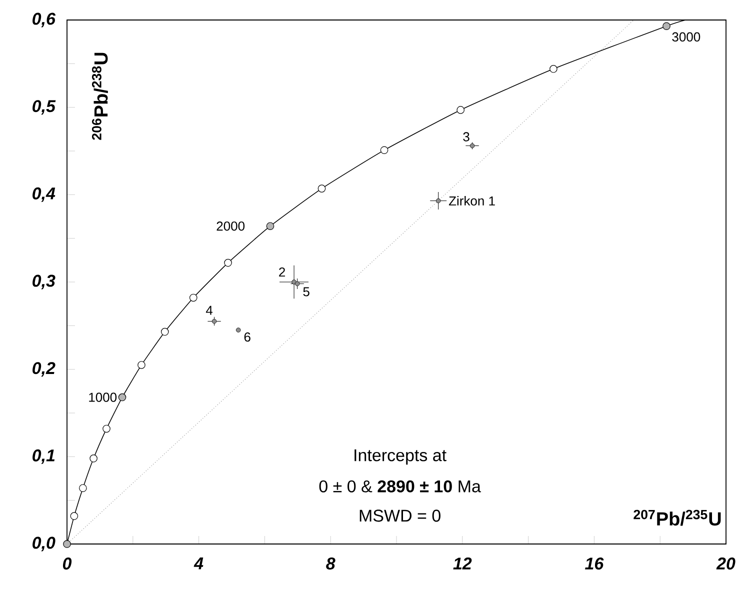  I want to click on x-tick-label: 0, so click(67, 564).